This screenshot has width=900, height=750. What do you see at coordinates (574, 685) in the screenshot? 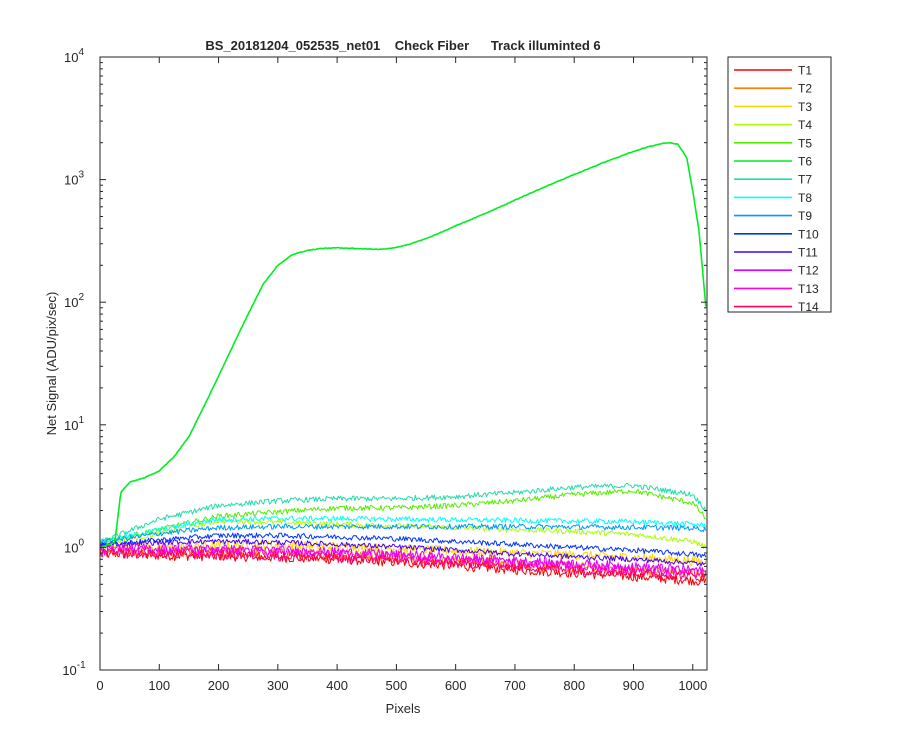
I see `x-tick-label: 800` at bounding box center [574, 685].